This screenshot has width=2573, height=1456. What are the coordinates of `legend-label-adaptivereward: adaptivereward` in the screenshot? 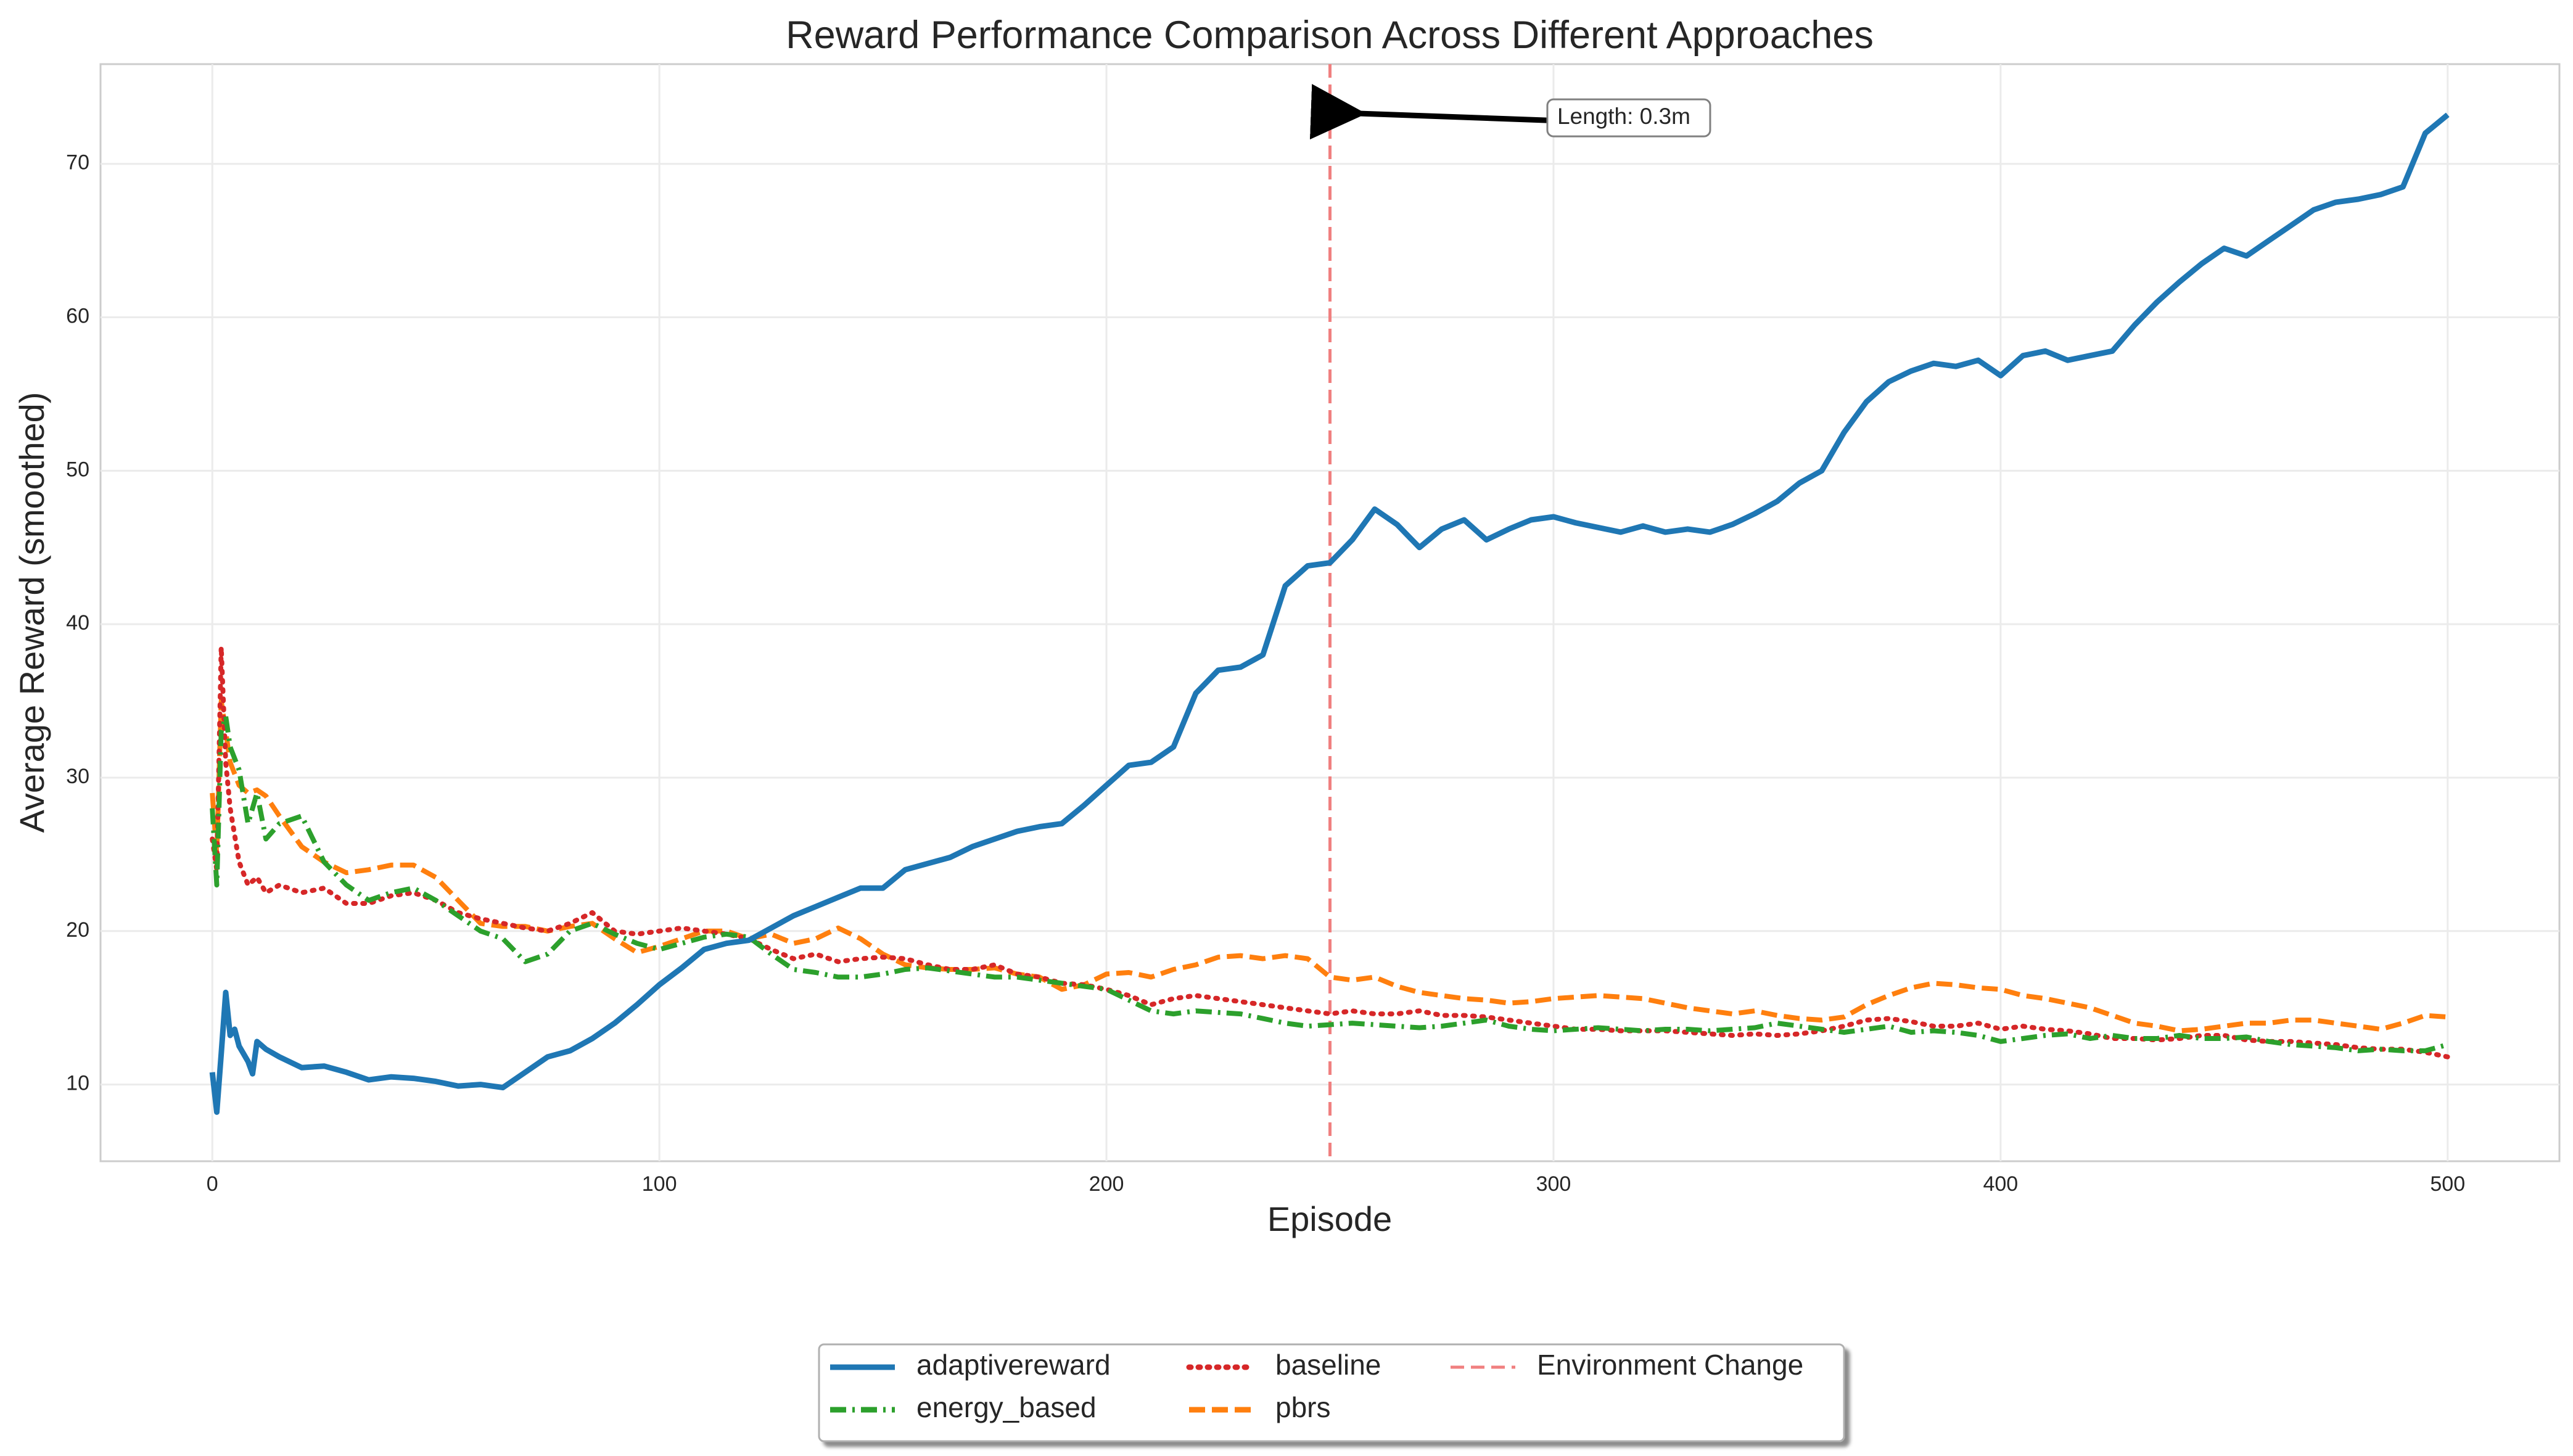 It's located at (1013, 1365).